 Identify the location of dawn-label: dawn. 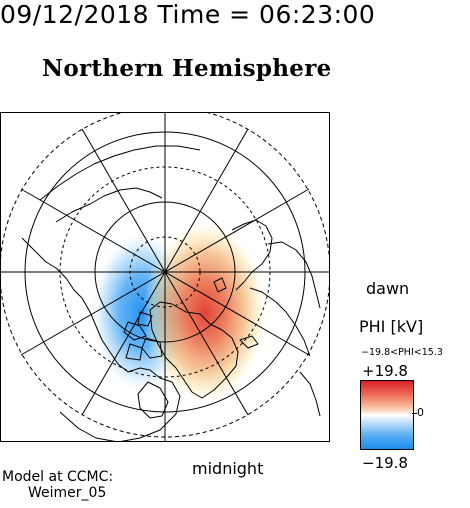
(388, 288).